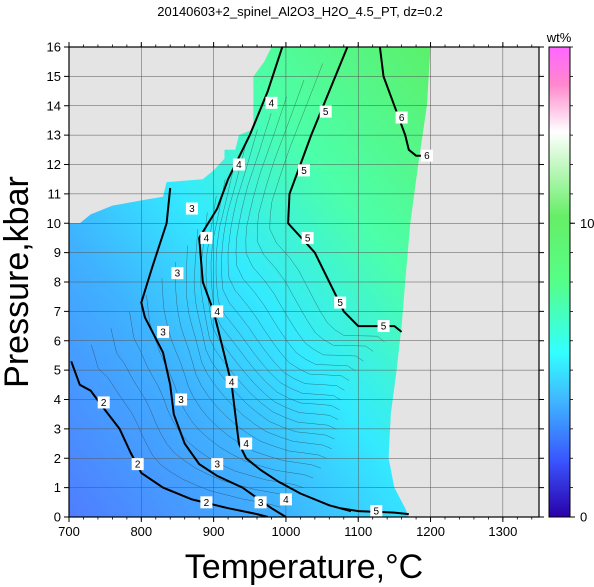 This screenshot has width=594, height=587. Describe the element at coordinates (54, 164) in the screenshot. I see `y-tick-label: 12` at that location.